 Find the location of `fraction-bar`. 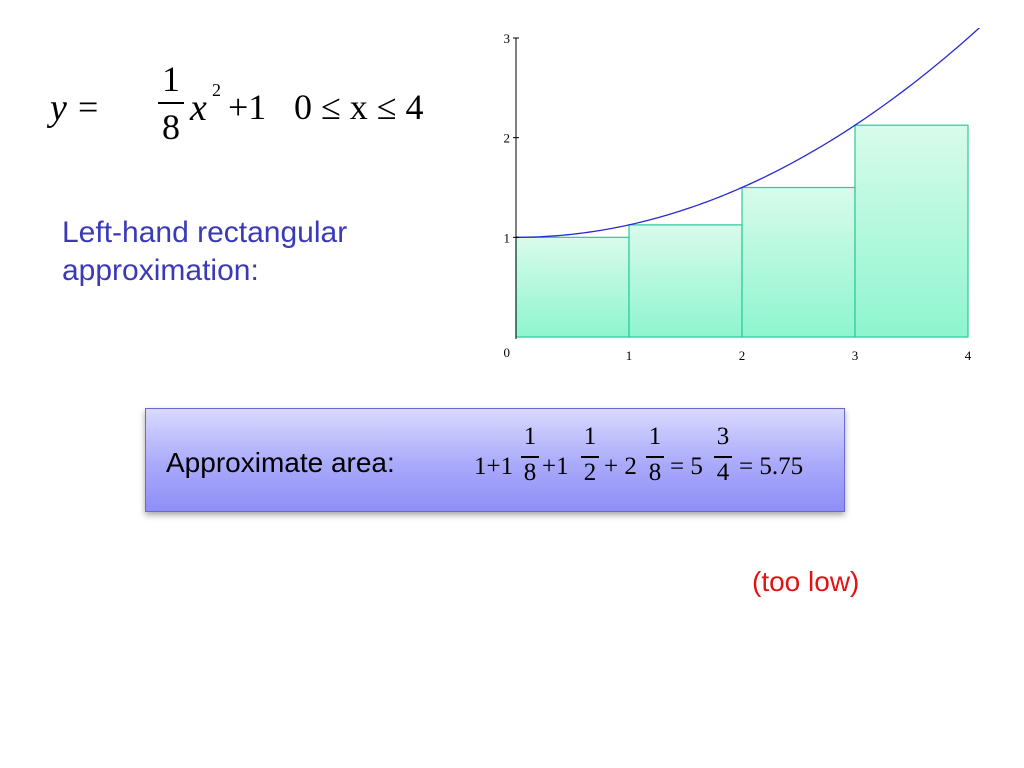

fraction-bar is located at coordinates (171, 103).